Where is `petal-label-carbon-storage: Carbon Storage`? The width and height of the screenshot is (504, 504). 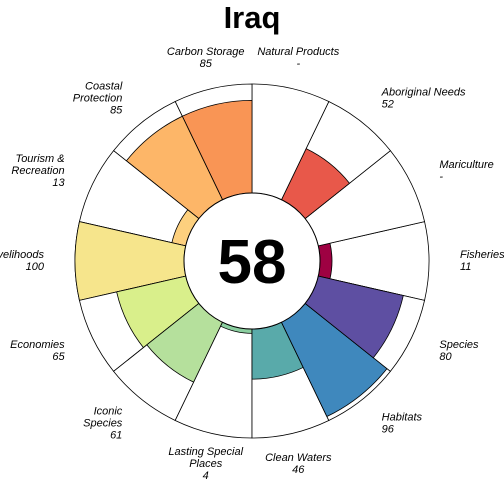
petal-label-carbon-storage: Carbon Storage is located at coordinates (206, 52).